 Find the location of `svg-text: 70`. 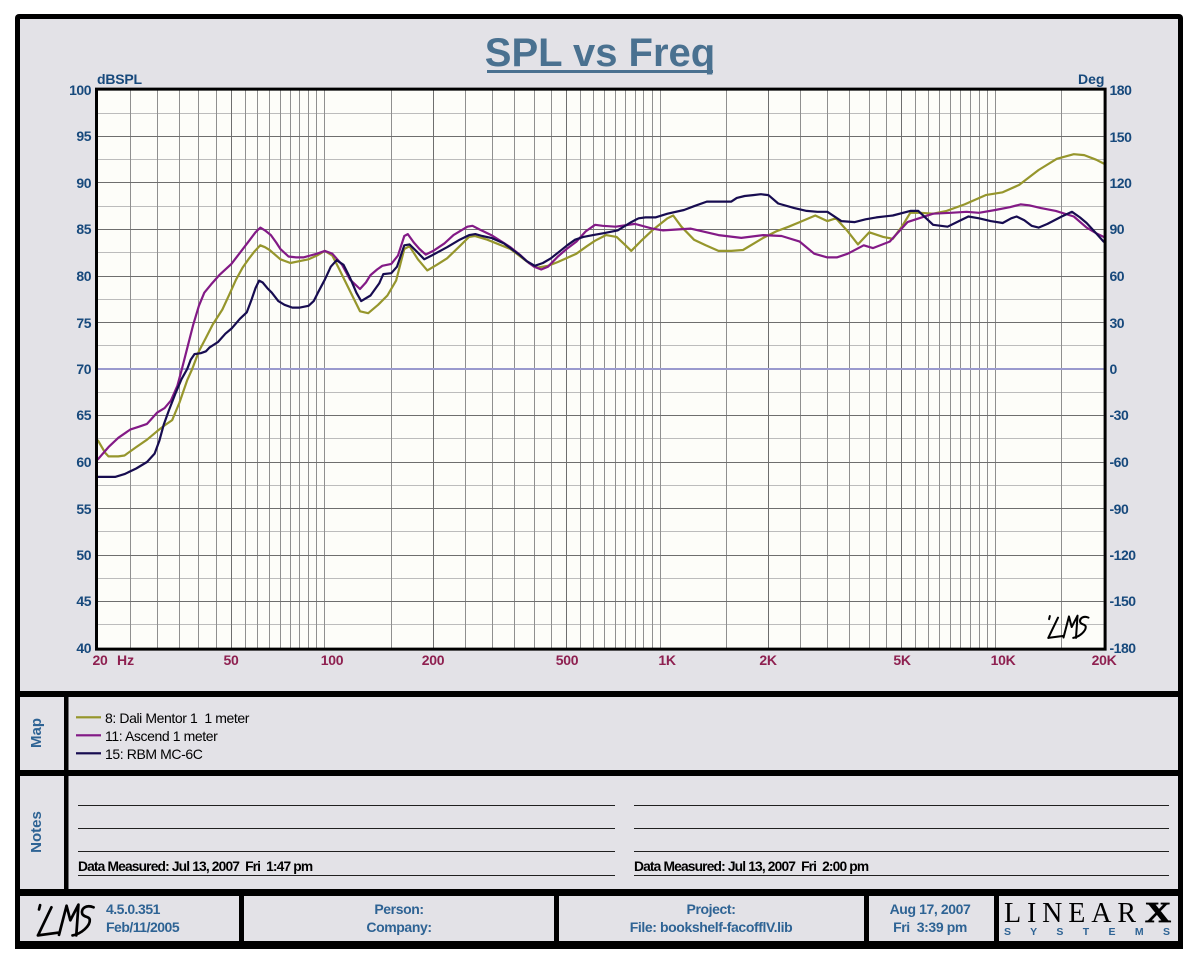

svg-text: 70 is located at coordinates (83, 369).